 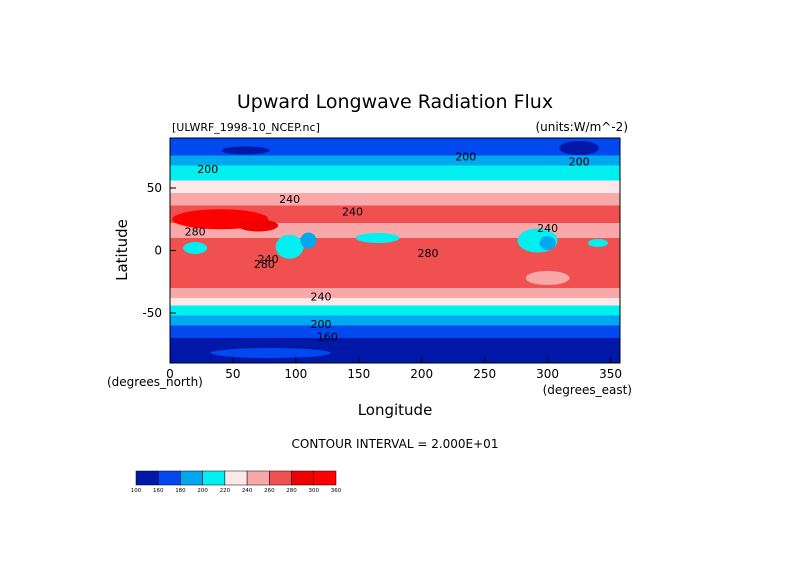 I want to click on x-tick-label: 200, so click(x=421, y=374).